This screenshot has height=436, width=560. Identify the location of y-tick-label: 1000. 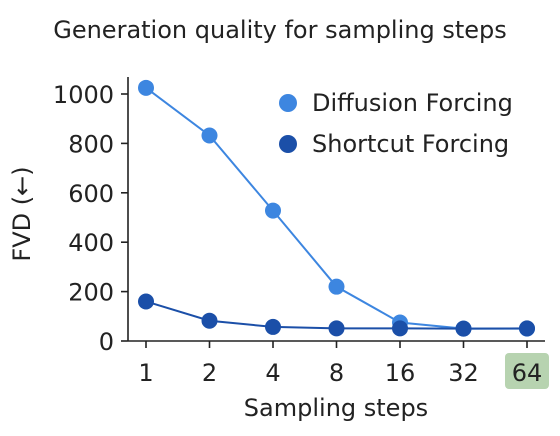
(83, 95).